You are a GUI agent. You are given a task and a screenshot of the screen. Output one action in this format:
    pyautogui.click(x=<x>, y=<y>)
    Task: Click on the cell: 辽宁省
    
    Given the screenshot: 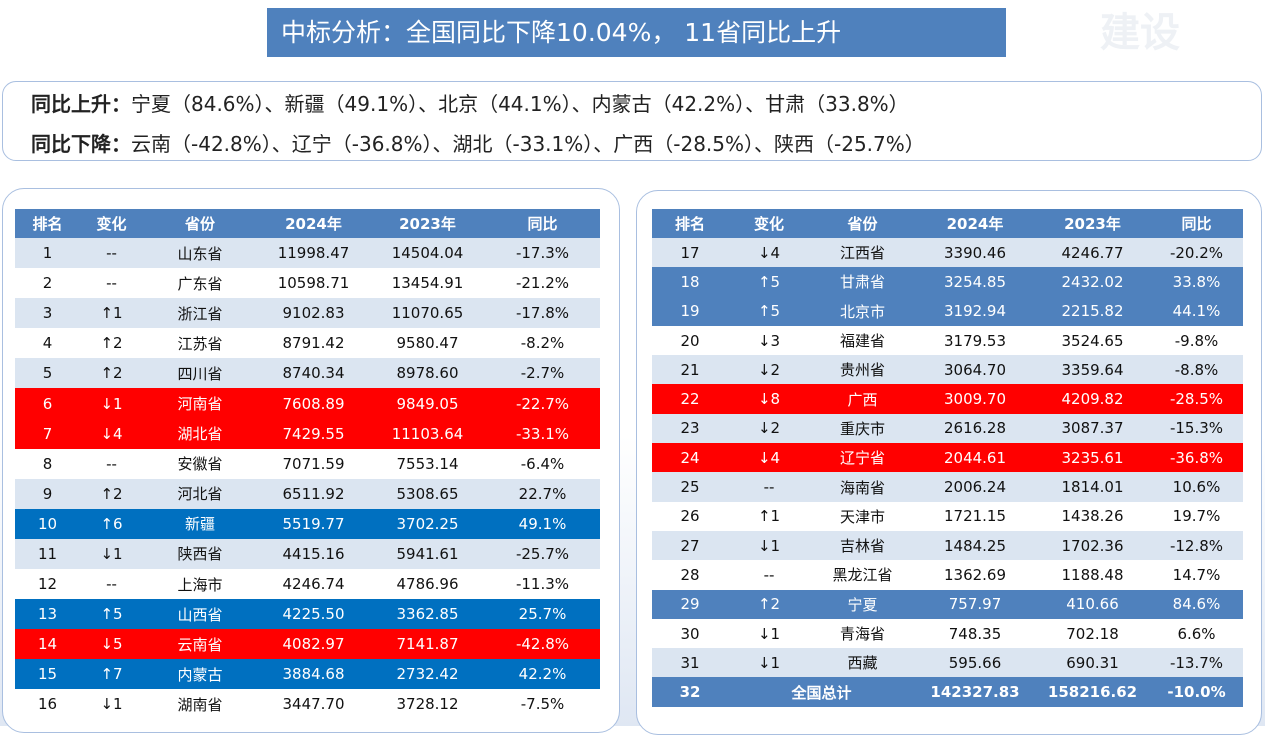 What is the action you would take?
    pyautogui.click(x=862, y=458)
    